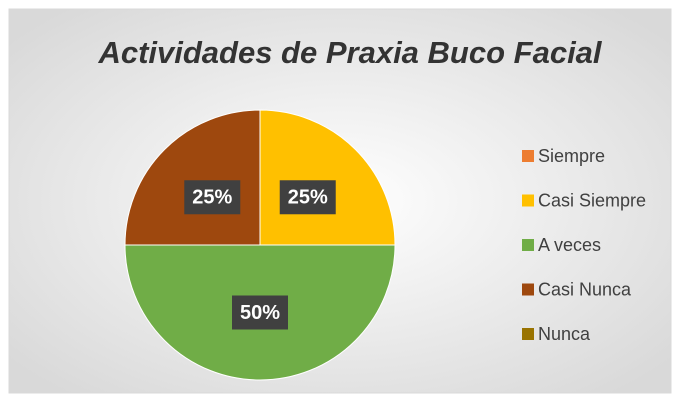 This screenshot has width=680, height=406. I want to click on data-label: 50%, so click(260, 313).